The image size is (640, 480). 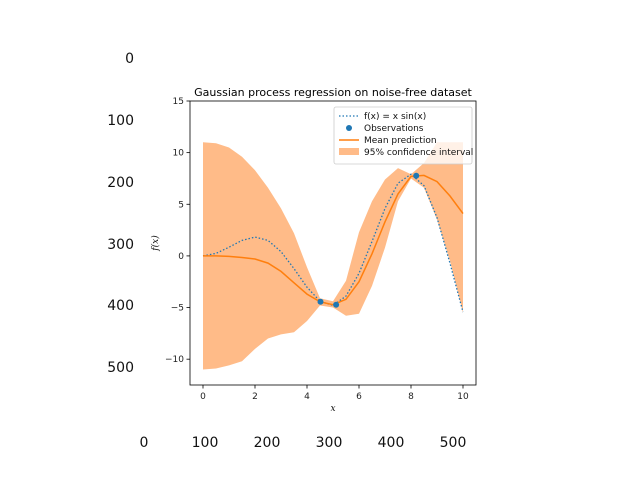 I want to click on y-axis-label: f(x), so click(x=155, y=243).